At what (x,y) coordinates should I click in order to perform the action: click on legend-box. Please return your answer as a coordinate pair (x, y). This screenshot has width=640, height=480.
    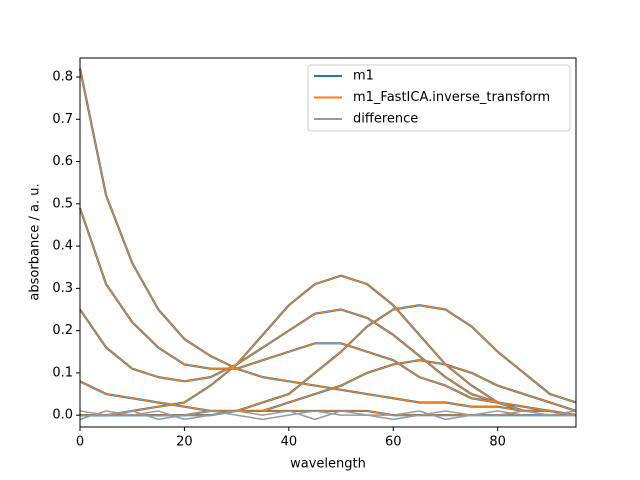
    Looking at the image, I should click on (439, 98).